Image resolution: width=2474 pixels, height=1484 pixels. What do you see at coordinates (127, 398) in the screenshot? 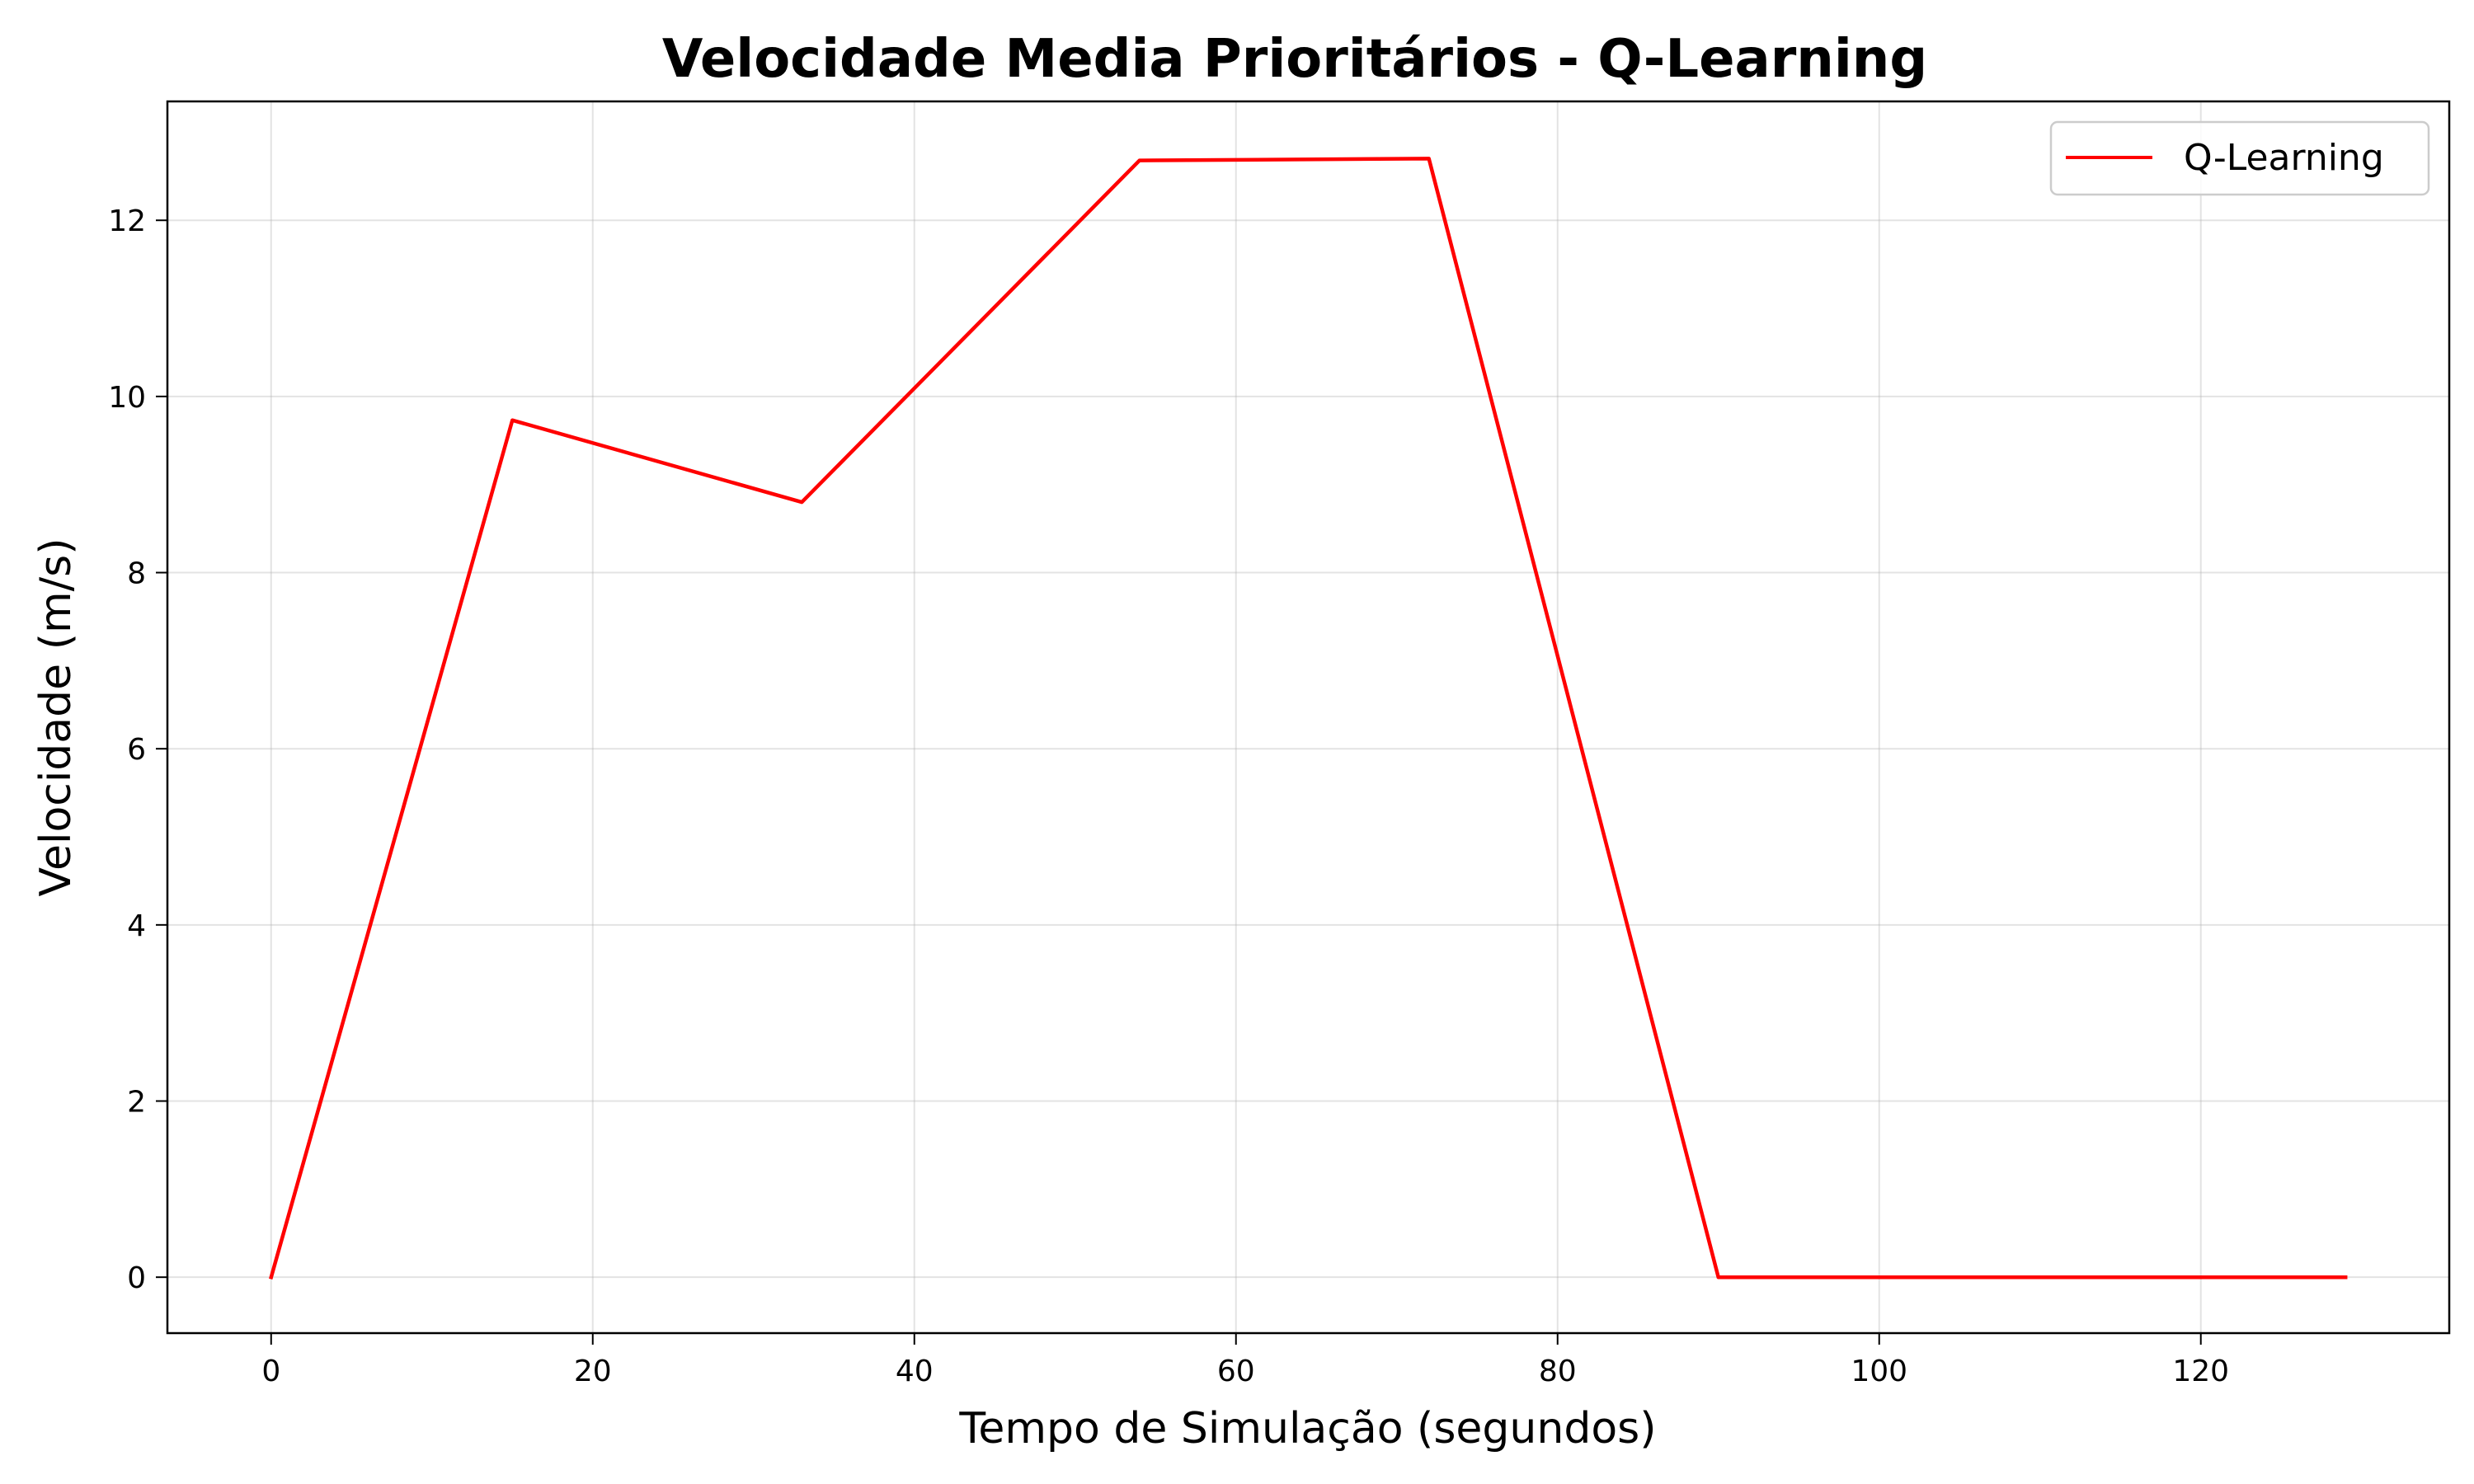
I see `y-tick-label: 10` at bounding box center [127, 398].